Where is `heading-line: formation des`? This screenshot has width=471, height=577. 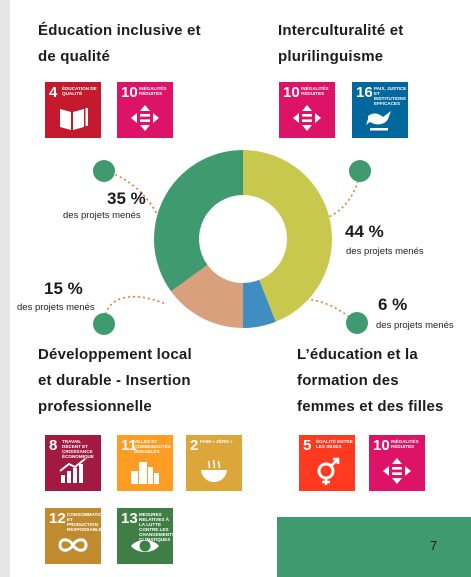
heading-line: formation des is located at coordinates (348, 380).